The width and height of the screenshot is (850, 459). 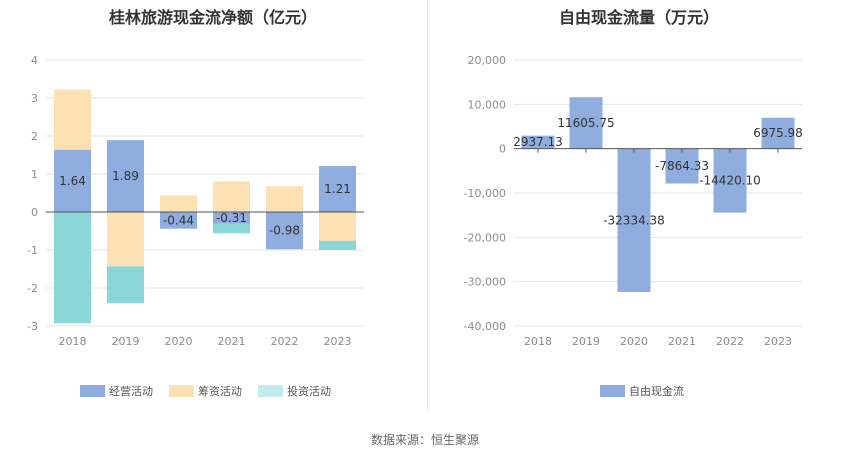 What do you see at coordinates (178, 203) in the screenshot?
I see `bar-financing-2020` at bounding box center [178, 203].